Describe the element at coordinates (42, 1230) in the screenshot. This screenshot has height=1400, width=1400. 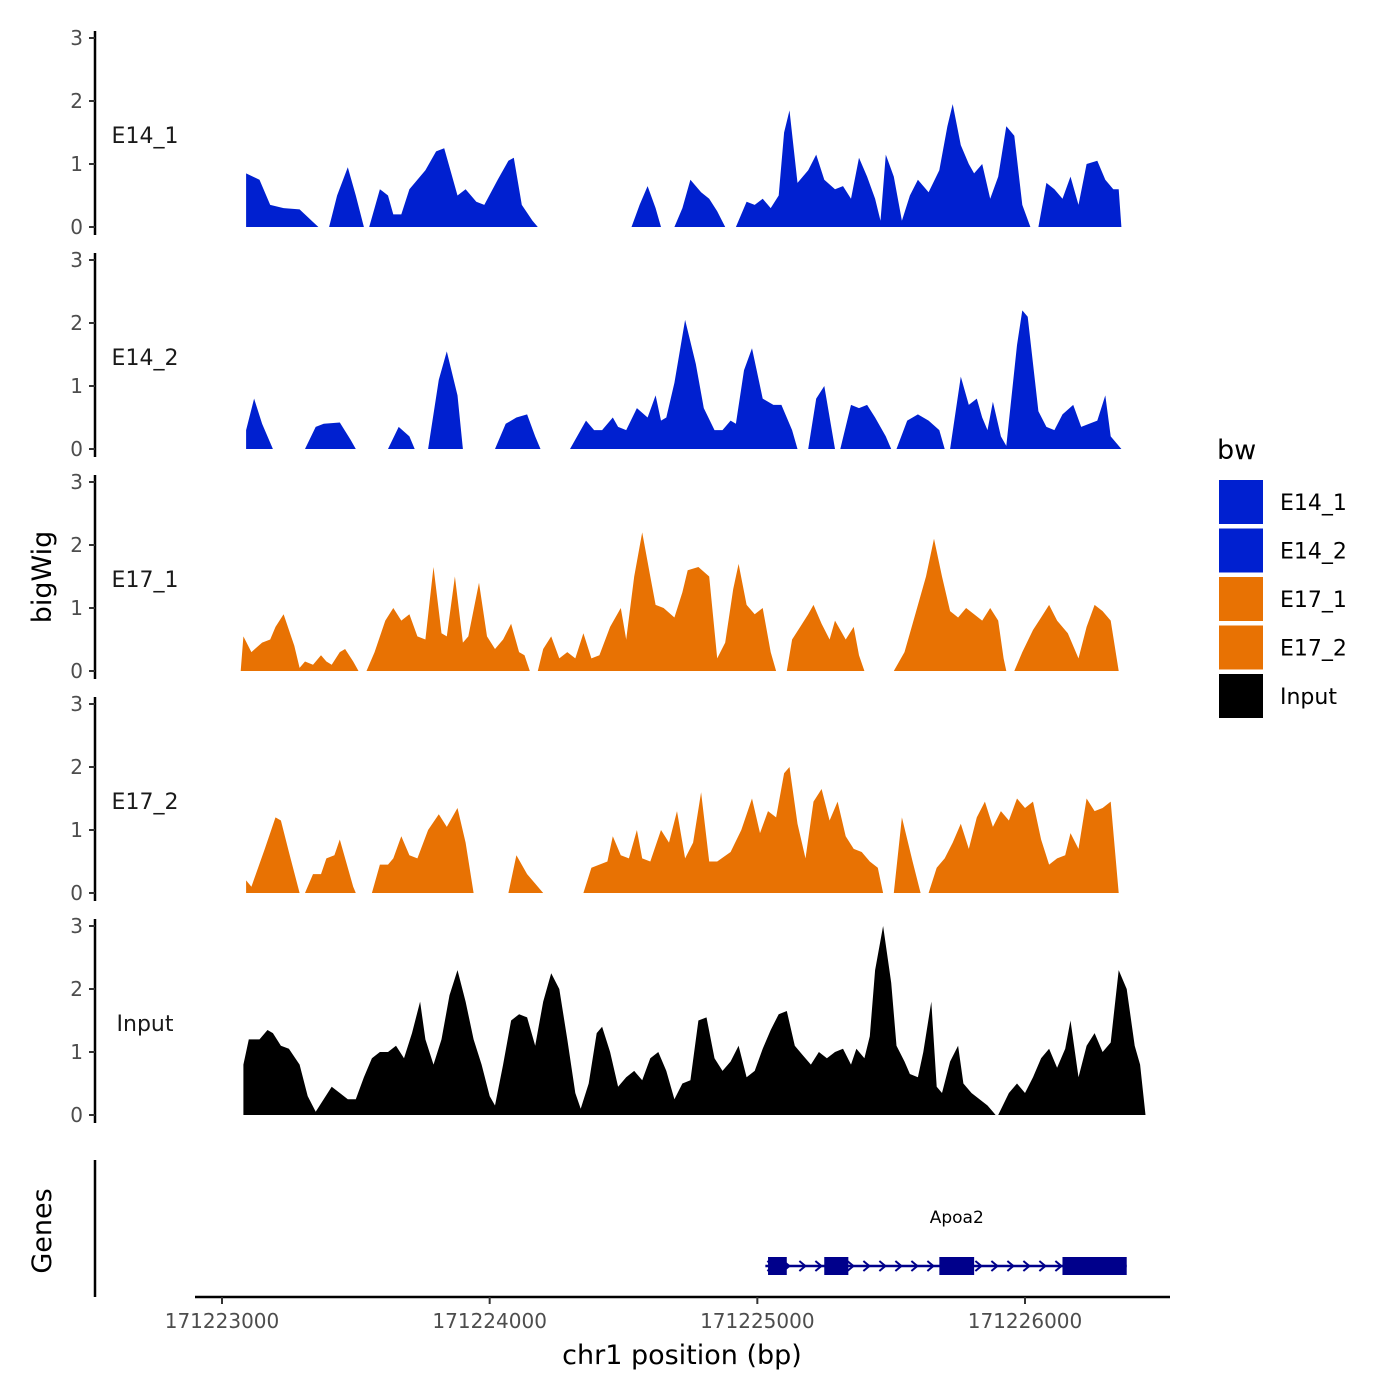
I see `genes-axis-title: Genes` at that location.